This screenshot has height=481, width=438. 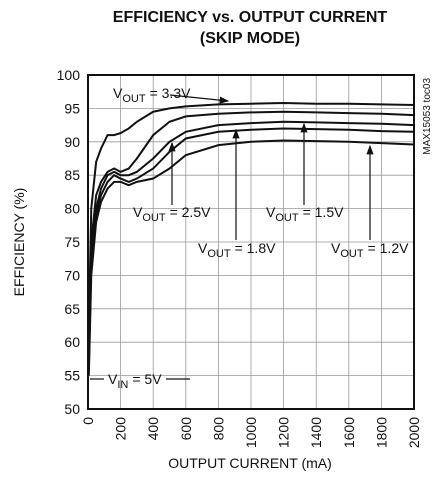 I want to click on y-tick-label: 90, so click(x=72, y=142).